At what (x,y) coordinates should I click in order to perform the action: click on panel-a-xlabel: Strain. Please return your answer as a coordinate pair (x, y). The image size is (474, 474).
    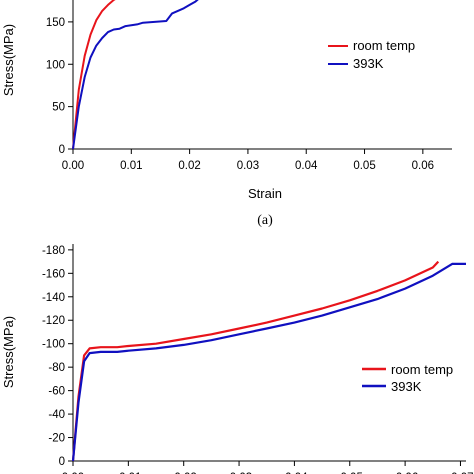
    Looking at the image, I should click on (265, 193).